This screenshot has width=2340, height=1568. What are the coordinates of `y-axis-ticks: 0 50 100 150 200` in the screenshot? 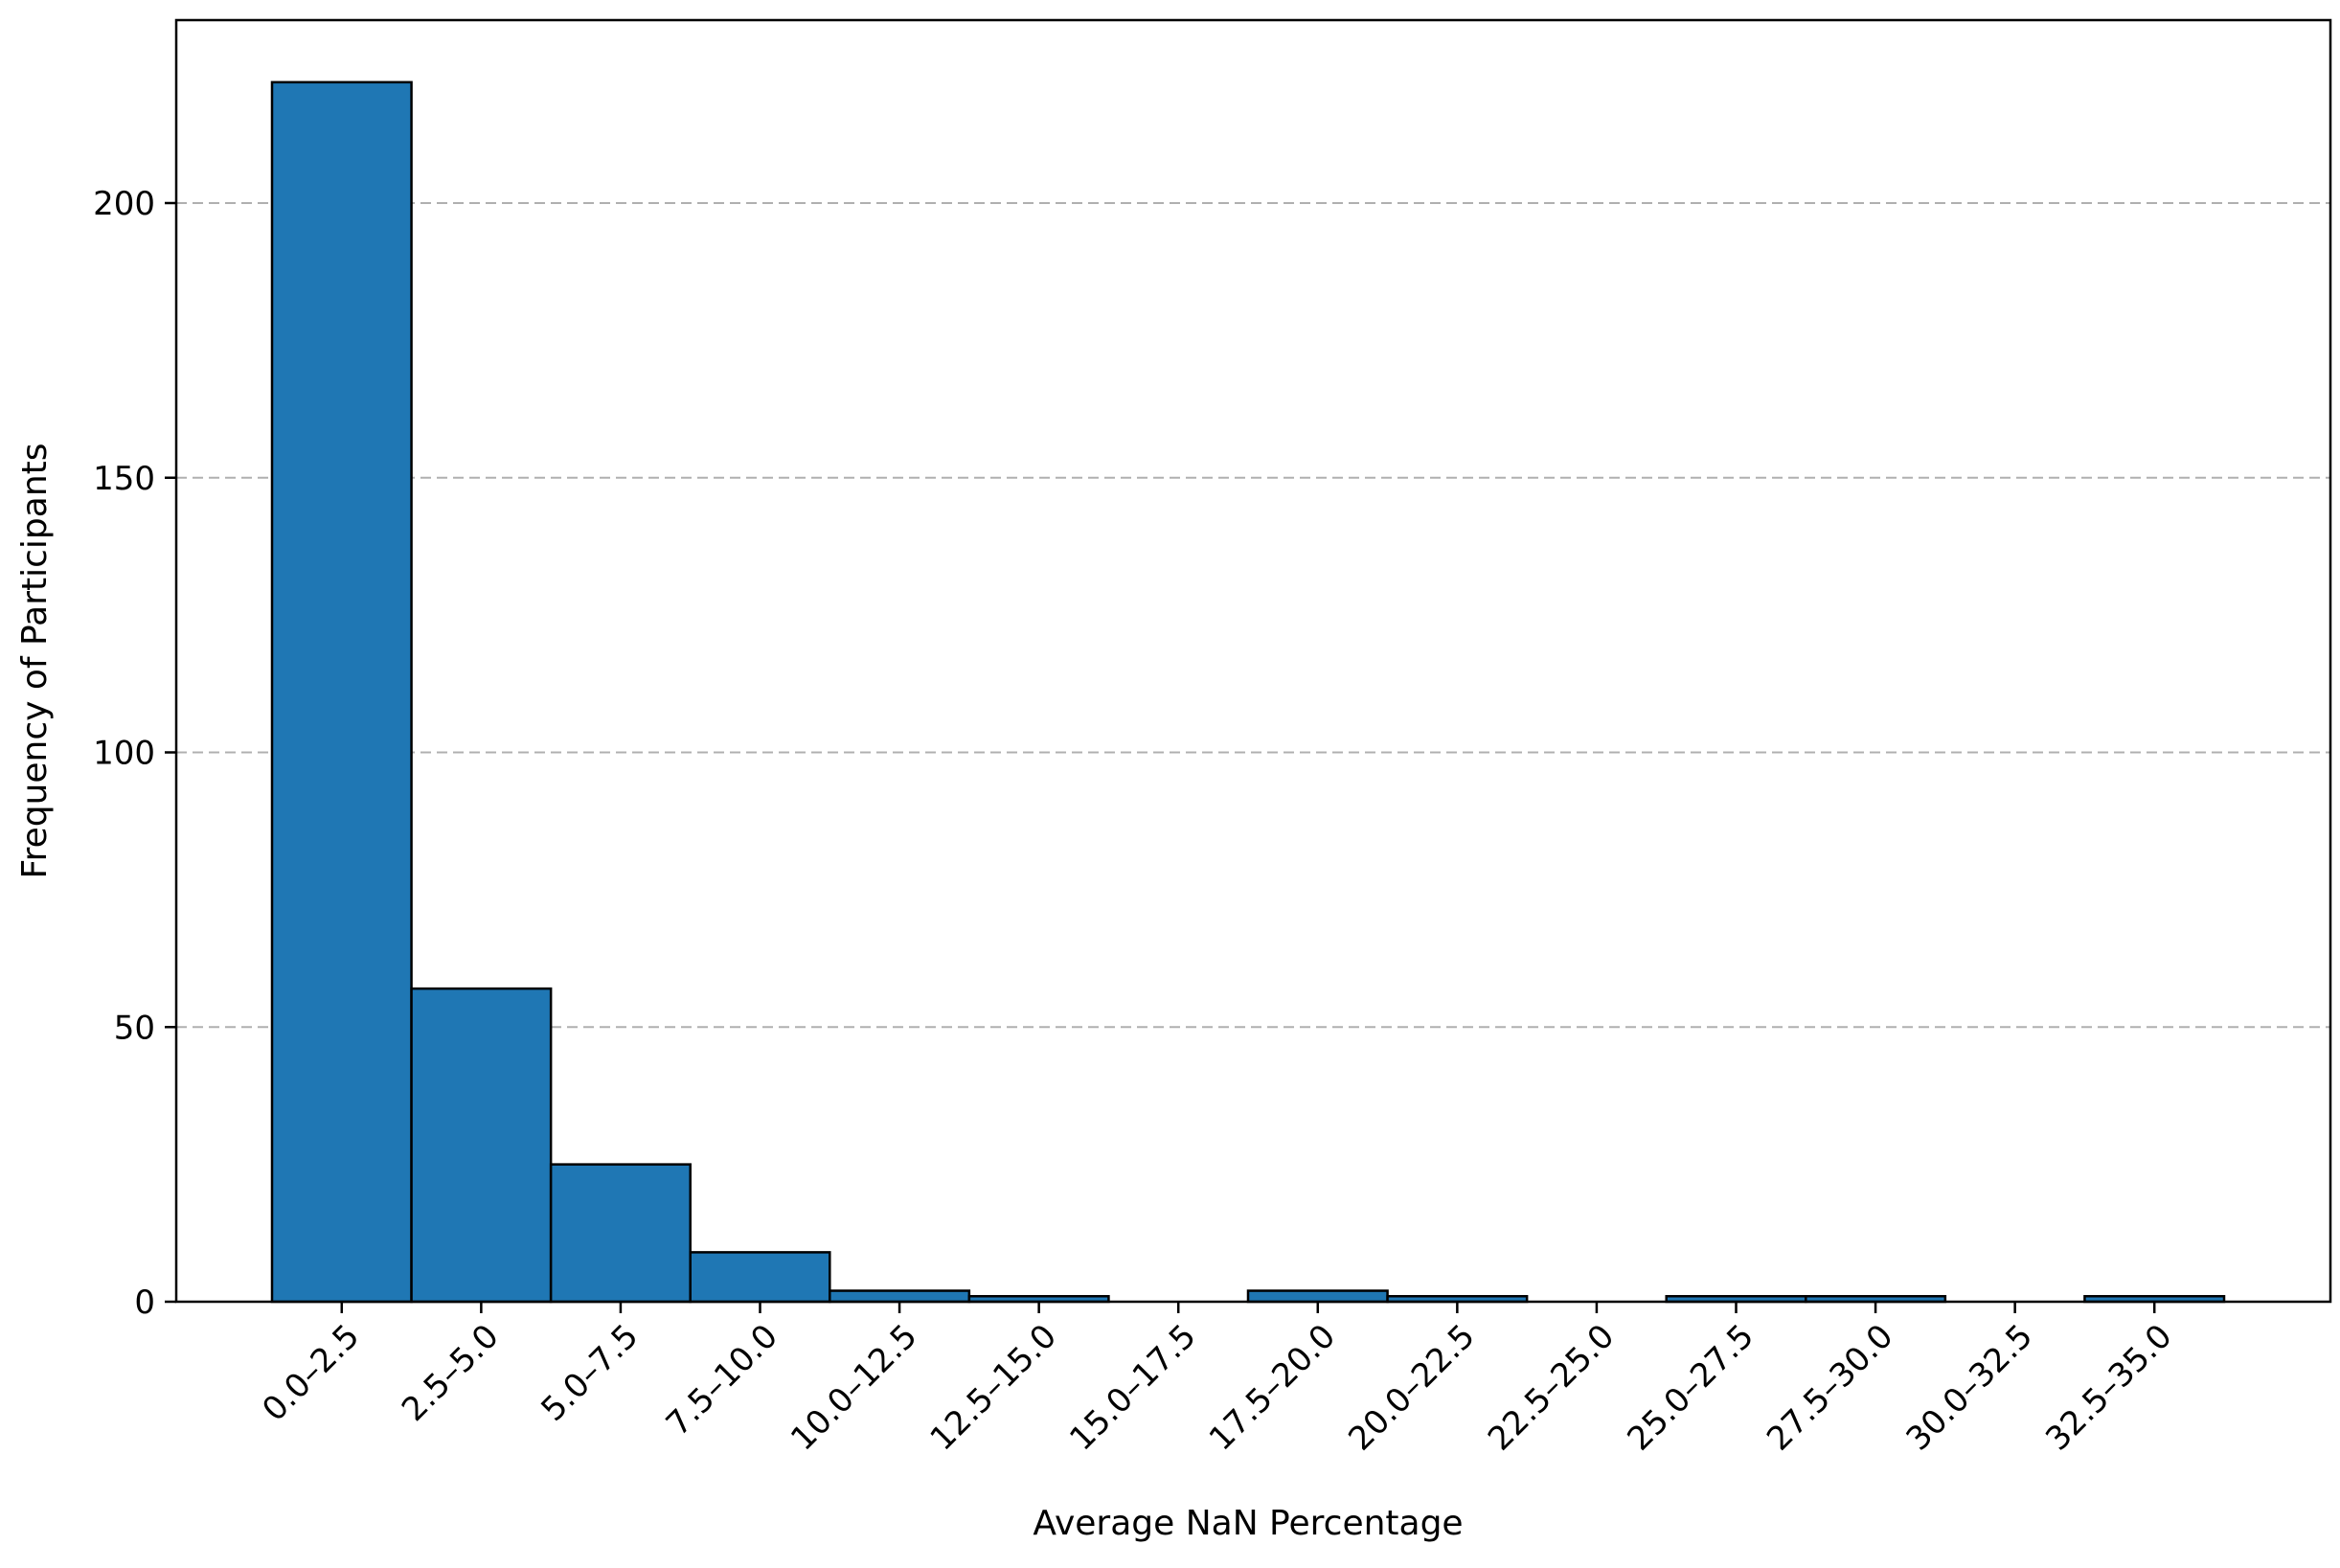 It's located at (135, 753).